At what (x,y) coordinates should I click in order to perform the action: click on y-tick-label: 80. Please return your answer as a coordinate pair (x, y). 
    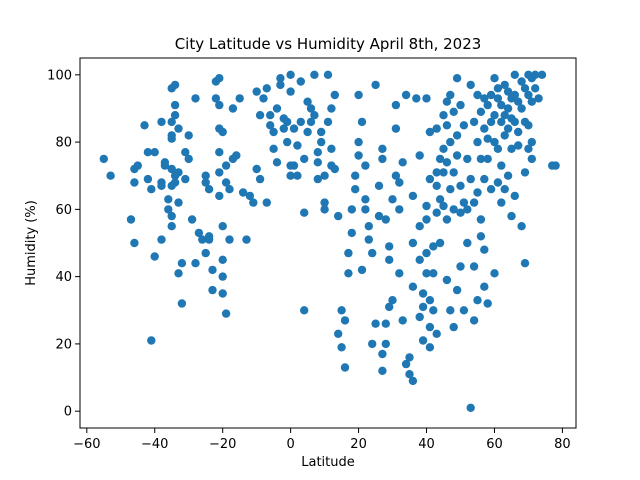
    Looking at the image, I should click on (63, 143).